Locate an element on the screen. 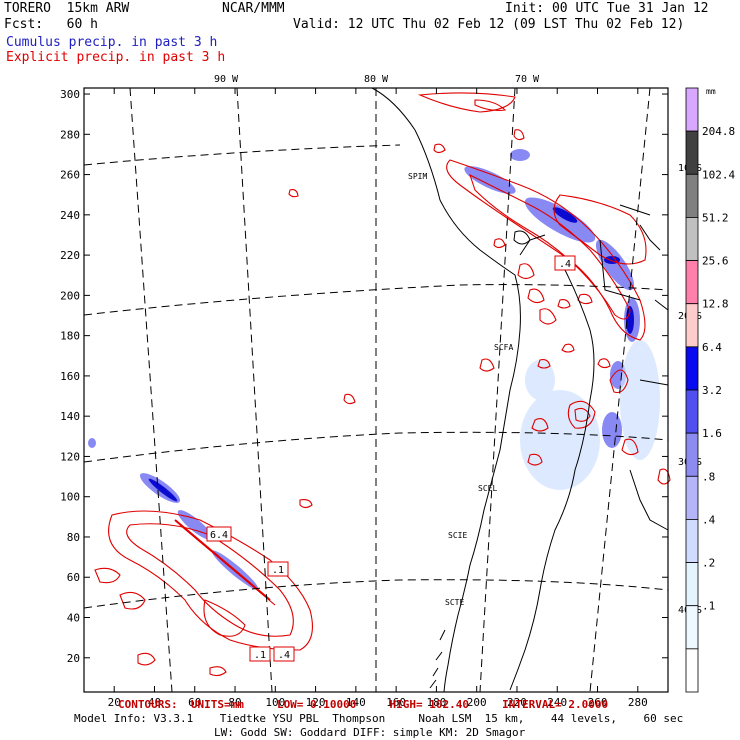 Image resolution: width=740 pixels, height=740 pixels. lon-label-90w: 90 W is located at coordinates (226, 79).